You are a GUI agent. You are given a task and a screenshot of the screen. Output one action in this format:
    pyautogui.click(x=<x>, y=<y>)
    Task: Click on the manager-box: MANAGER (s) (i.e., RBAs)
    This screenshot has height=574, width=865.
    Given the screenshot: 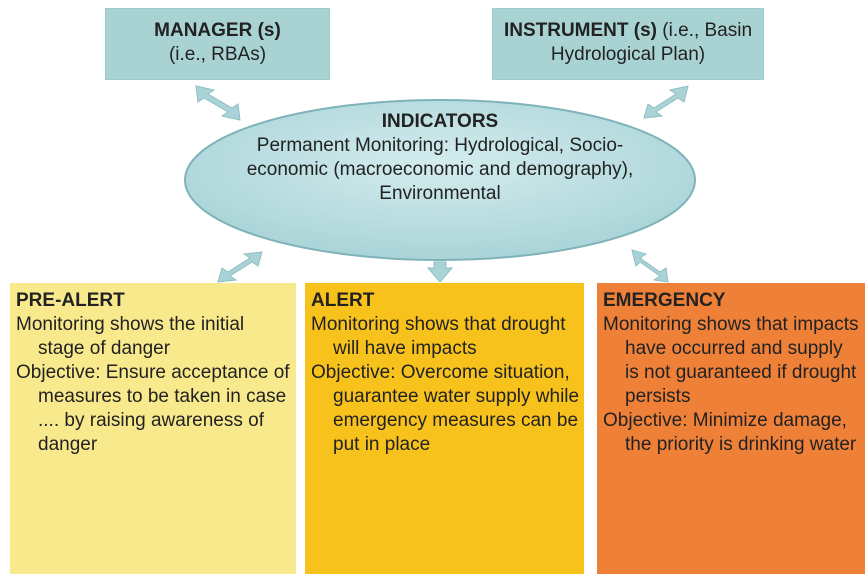 What is the action you would take?
    pyautogui.click(x=217, y=44)
    